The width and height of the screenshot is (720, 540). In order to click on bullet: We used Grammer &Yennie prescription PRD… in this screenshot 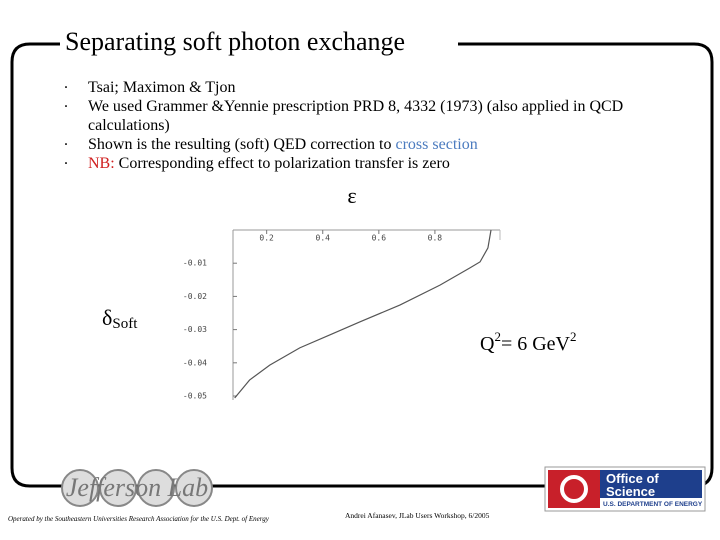, I will do `click(357, 114)`.